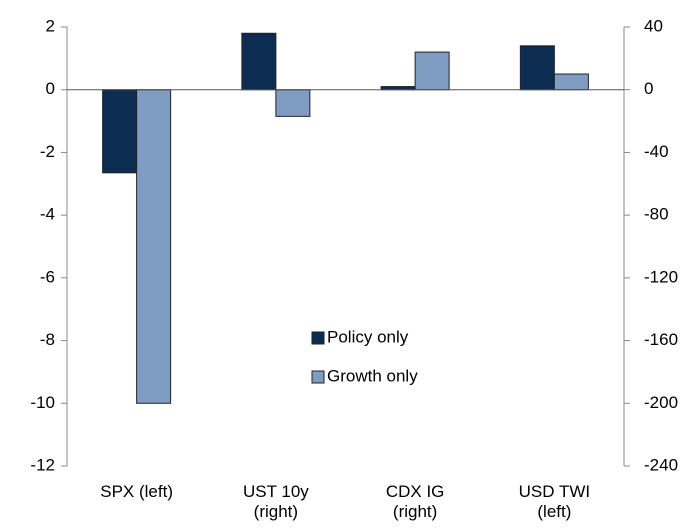 This screenshot has width=689, height=529. Describe the element at coordinates (661, 464) in the screenshot. I see `y2-tick-label: -240` at that location.